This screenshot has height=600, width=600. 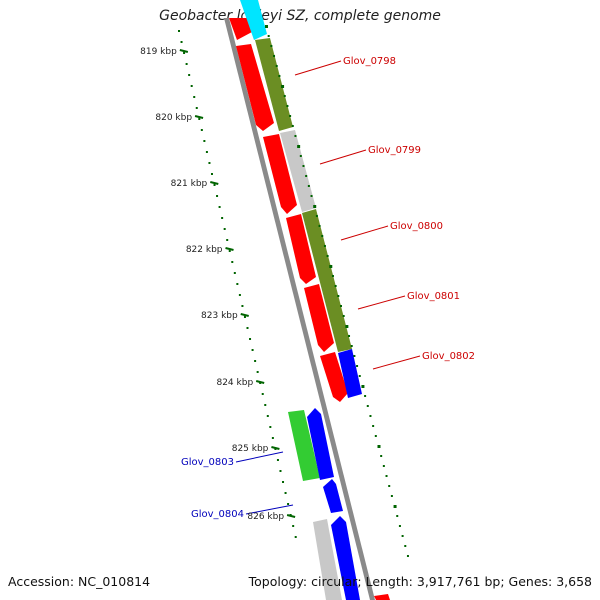 I want to click on gene-block-blue, so click(x=350, y=373).